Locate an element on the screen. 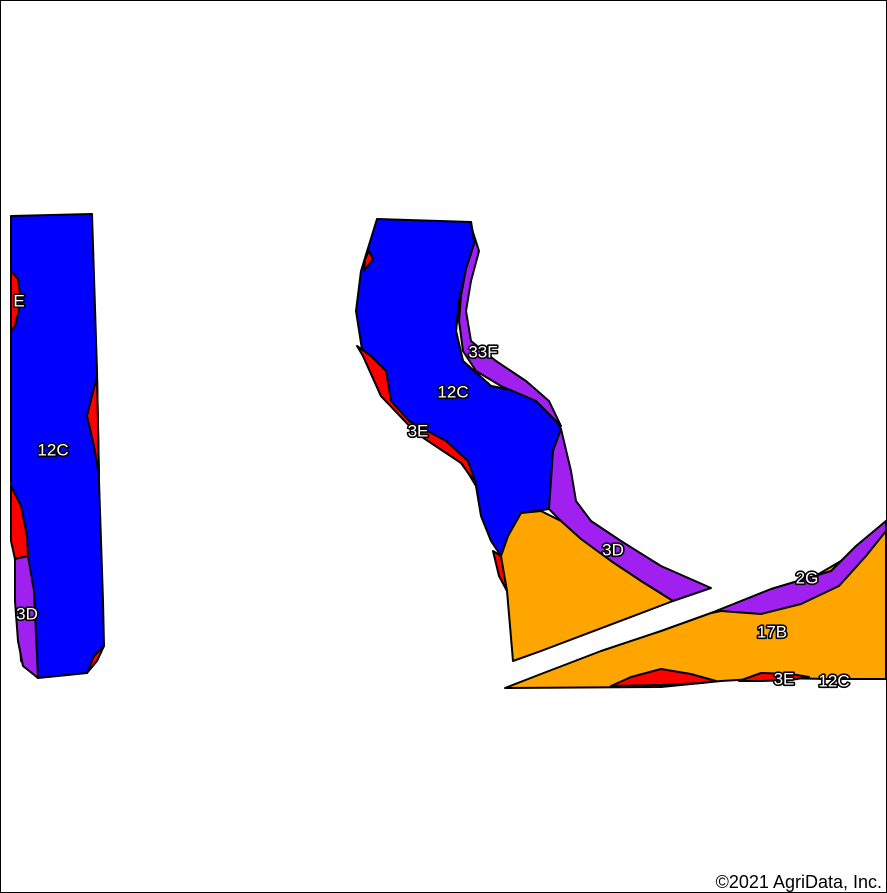 The image size is (887, 893). label-17b: 17B is located at coordinates (772, 631).